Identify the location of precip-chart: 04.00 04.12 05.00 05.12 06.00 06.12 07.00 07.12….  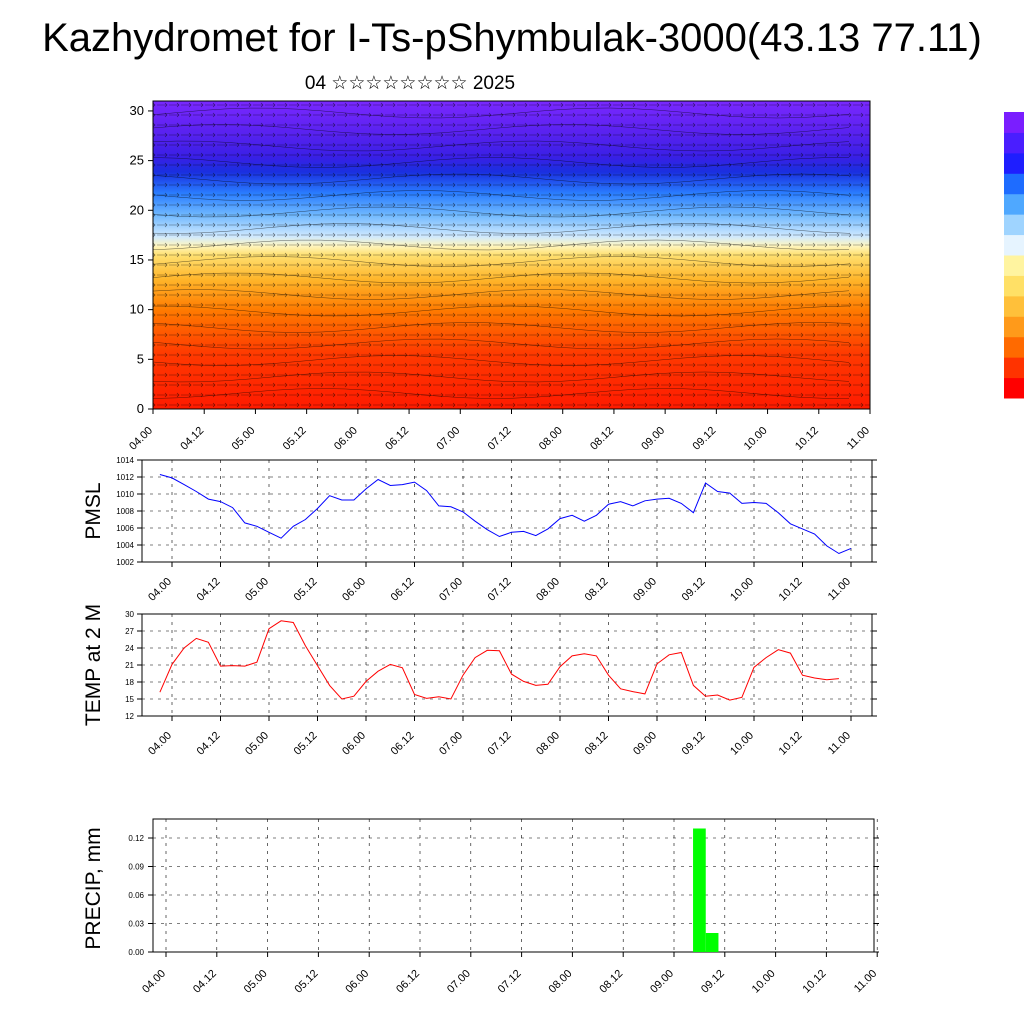
(480, 907).